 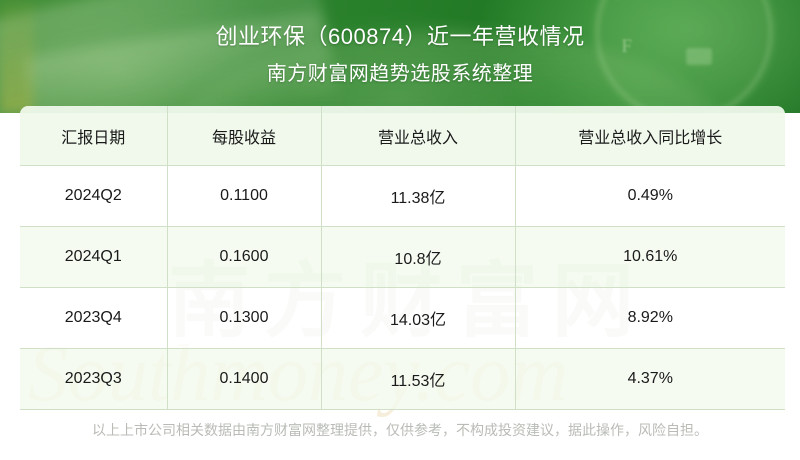 I want to click on column-header-period: 汇报日期, so click(x=94, y=136).